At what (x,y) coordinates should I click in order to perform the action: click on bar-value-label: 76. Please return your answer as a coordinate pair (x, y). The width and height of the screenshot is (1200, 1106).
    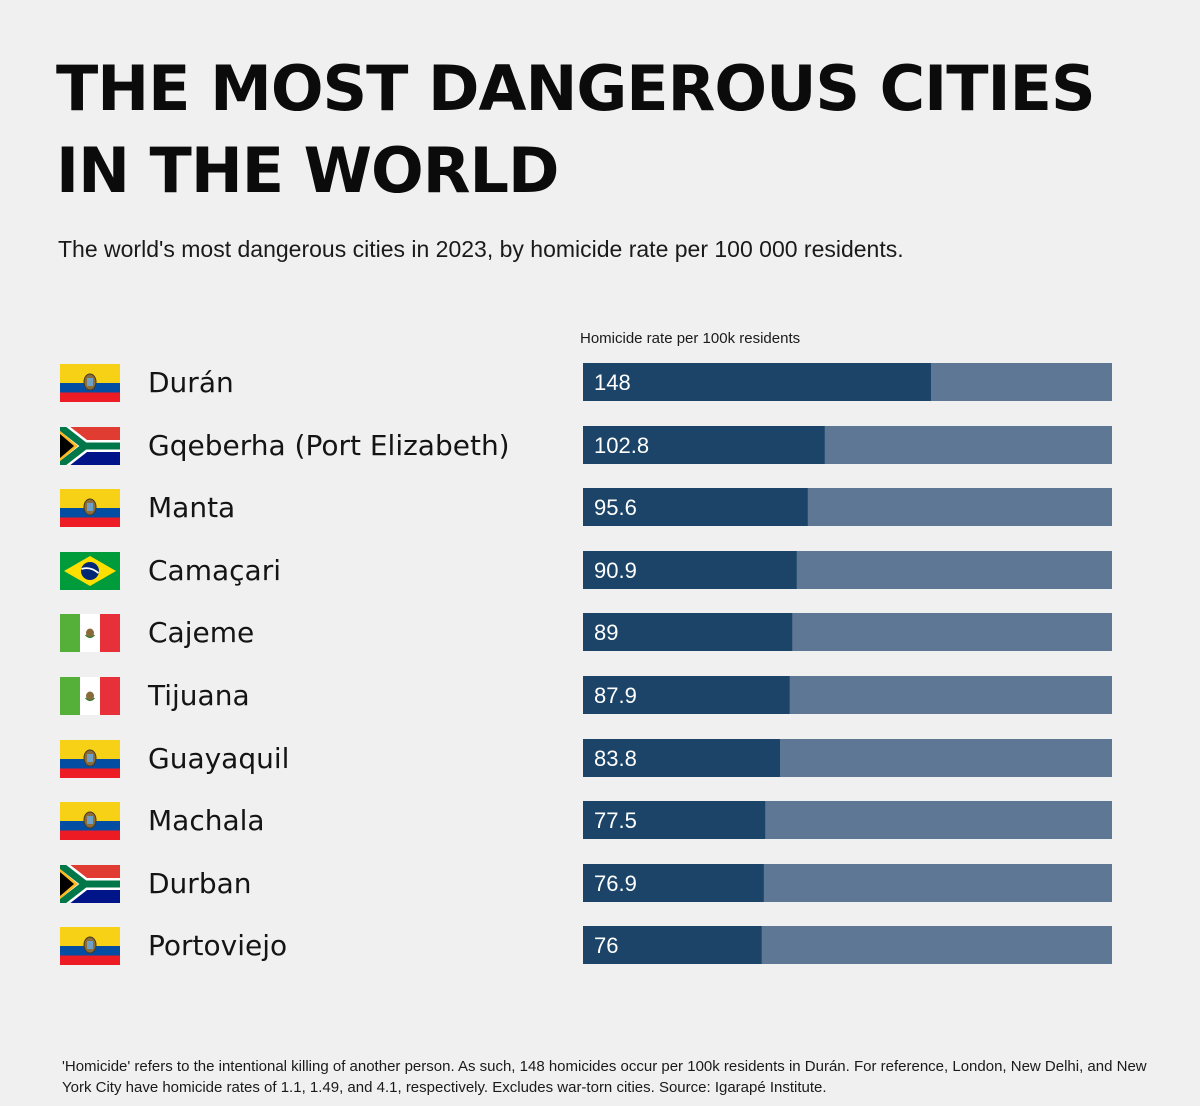
    Looking at the image, I should click on (606, 945).